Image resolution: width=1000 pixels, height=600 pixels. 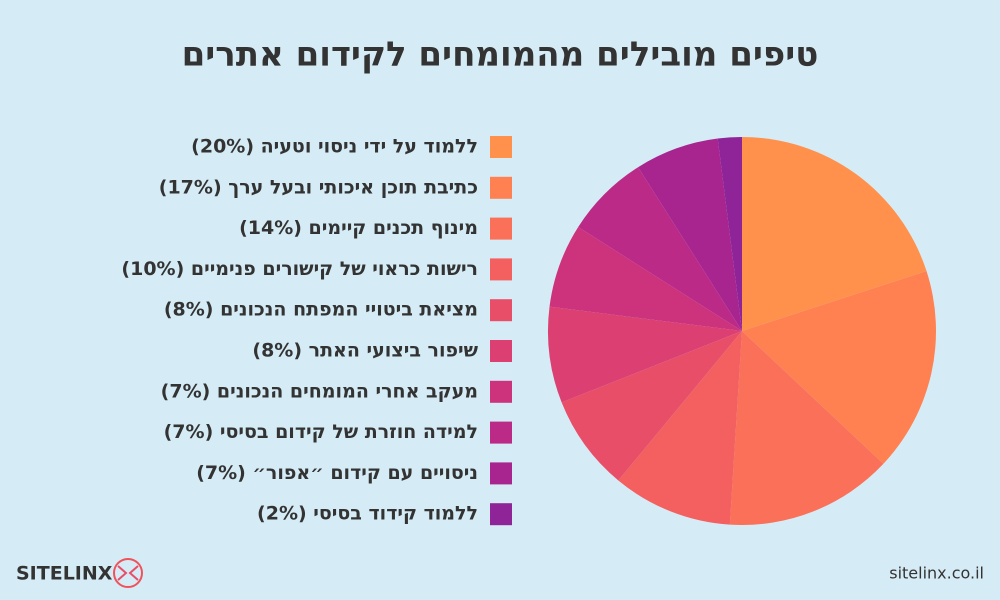 I want to click on logo-text: SITELINX, so click(x=64, y=574).